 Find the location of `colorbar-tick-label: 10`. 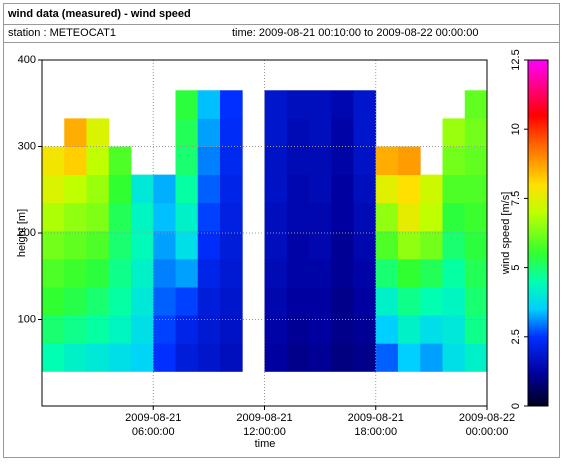

colorbar-tick-label: 10 is located at coordinates (516, 129).